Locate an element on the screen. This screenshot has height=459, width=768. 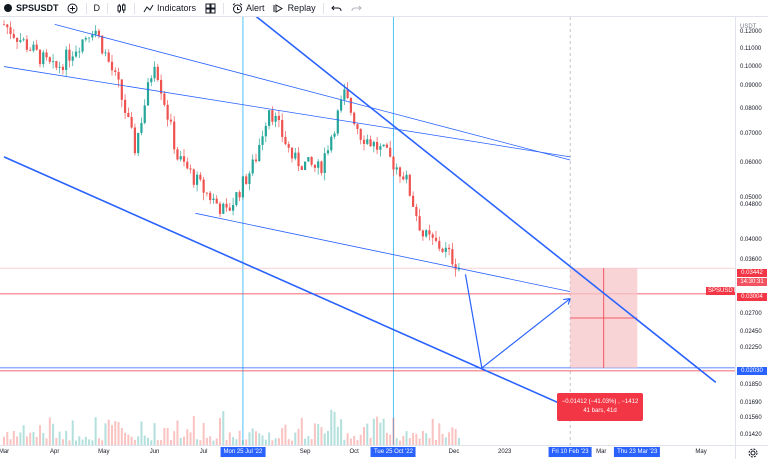
time-tick-label: Mar is located at coordinates (5, 452).